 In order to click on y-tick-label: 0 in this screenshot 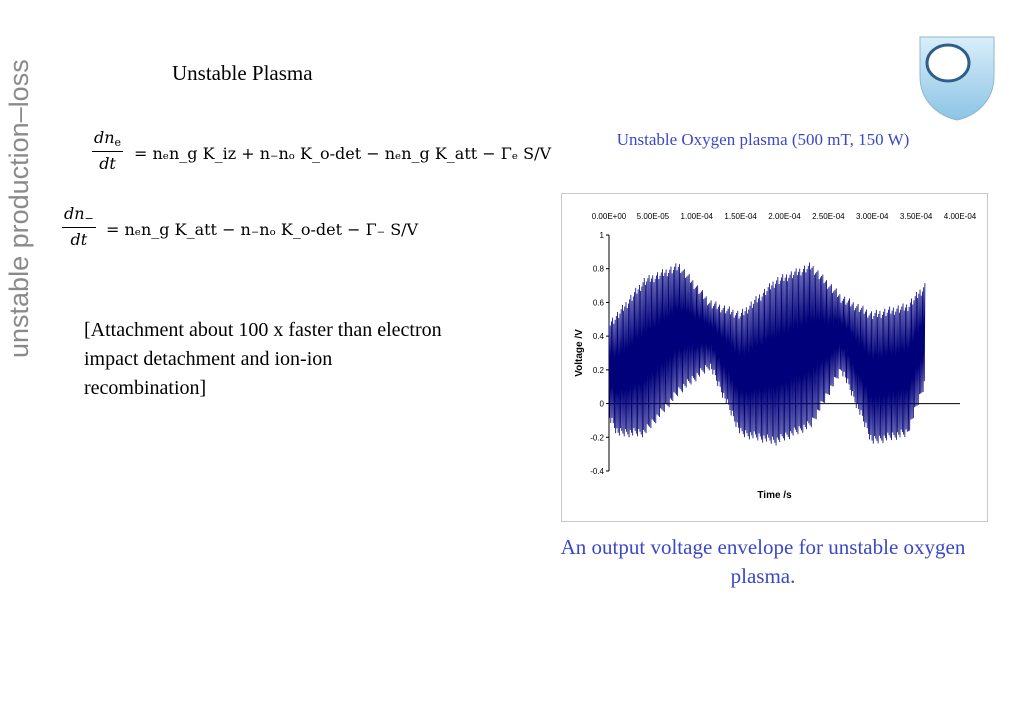, I will do `click(602, 404)`.